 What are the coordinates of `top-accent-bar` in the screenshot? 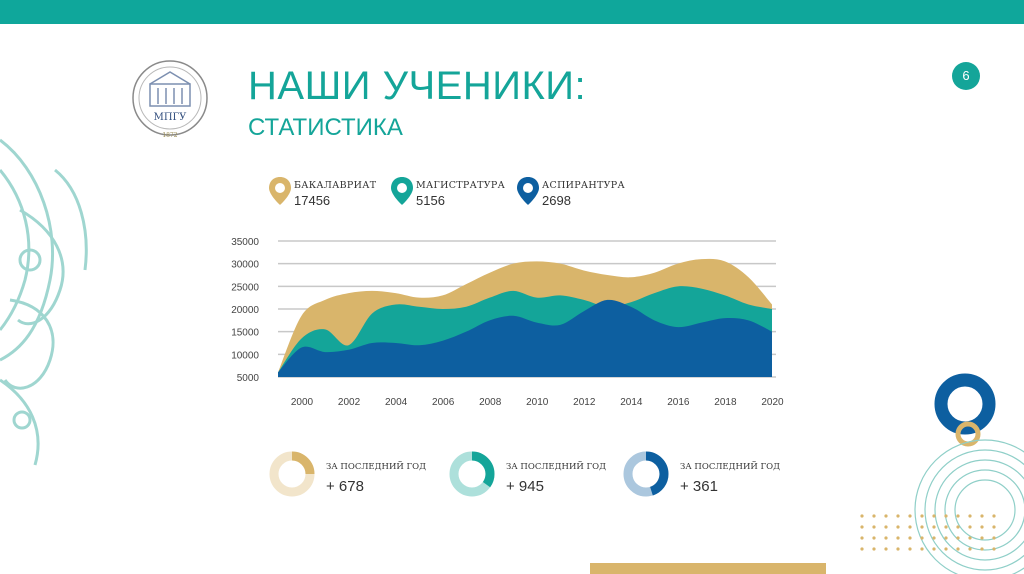 It's located at (512, 12).